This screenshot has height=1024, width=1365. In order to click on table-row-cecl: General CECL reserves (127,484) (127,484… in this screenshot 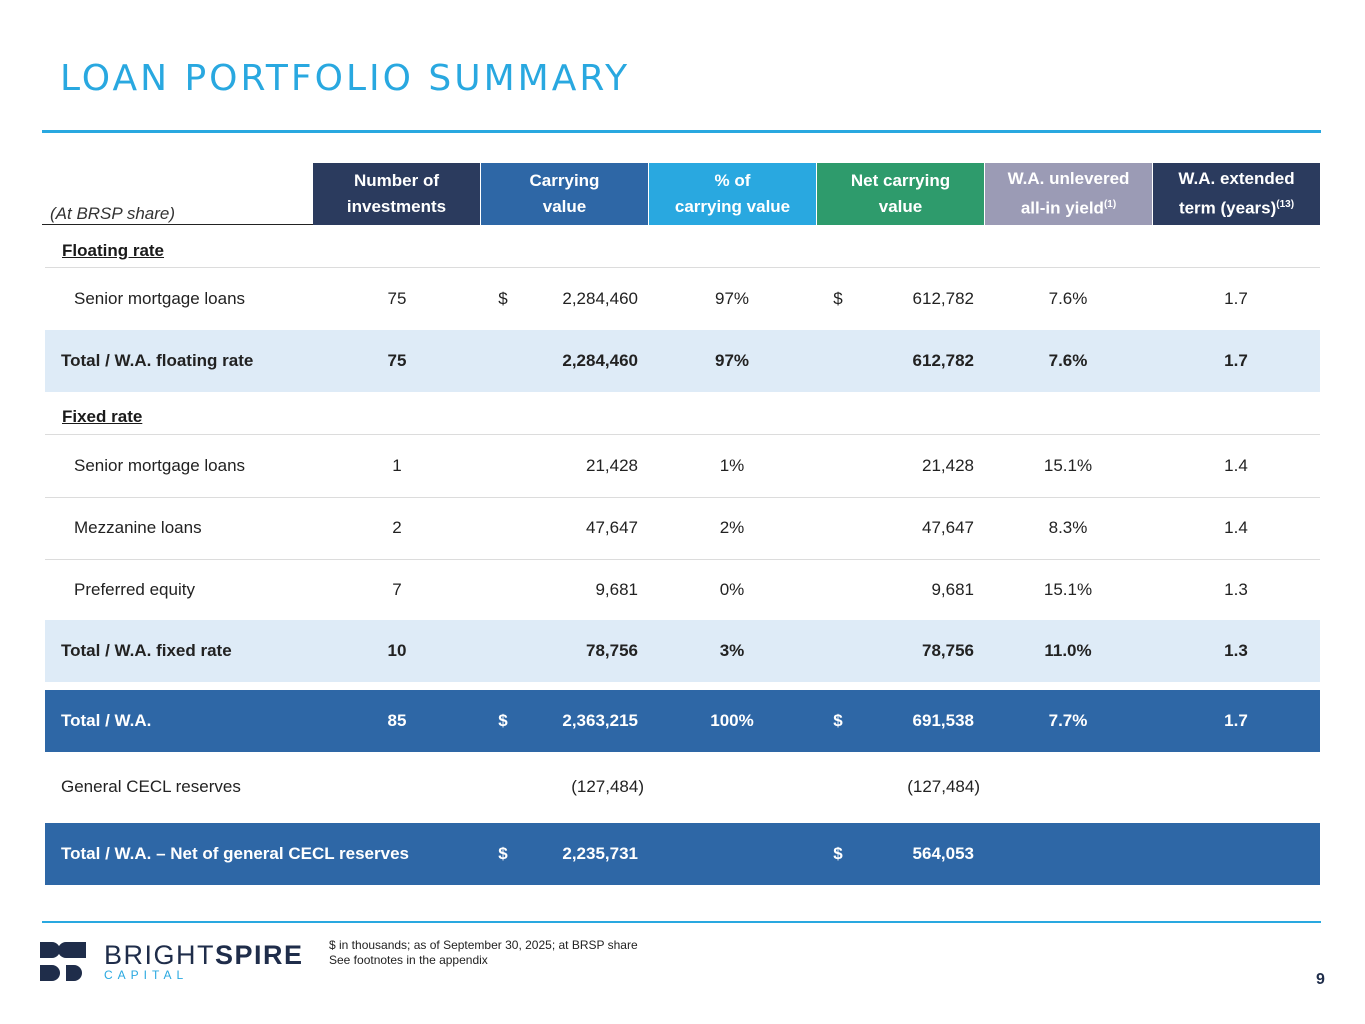, I will do `click(682, 787)`.